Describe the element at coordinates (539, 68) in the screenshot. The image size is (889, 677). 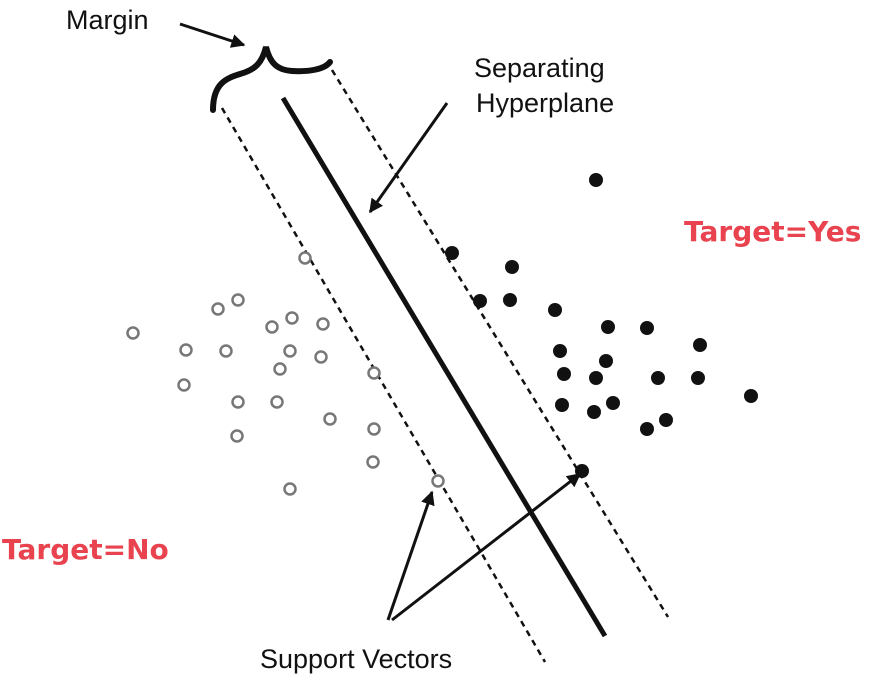
I see `separating-label: Separating` at that location.